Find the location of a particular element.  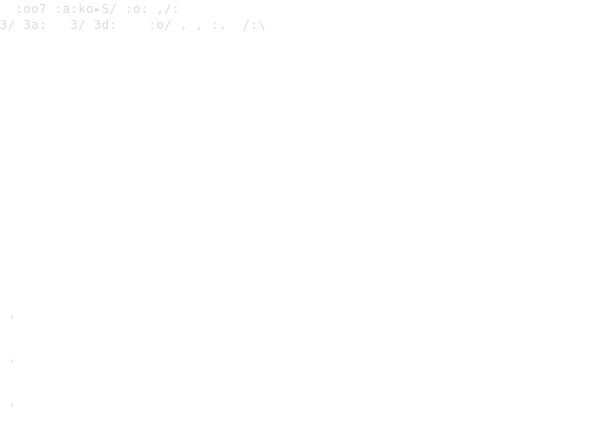

faded-text-line-1: :oo7 :a:ko▸S/ :o: ,/: is located at coordinates (90, 9).